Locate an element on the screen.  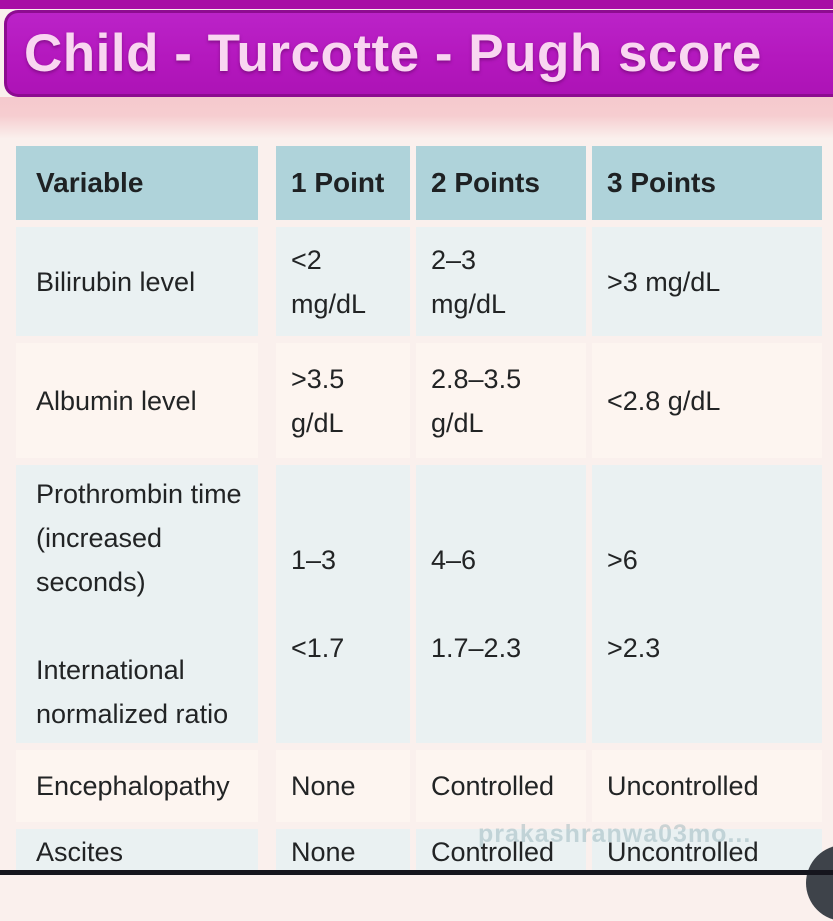
cell-ascites-1pt: None is located at coordinates (343, 852).